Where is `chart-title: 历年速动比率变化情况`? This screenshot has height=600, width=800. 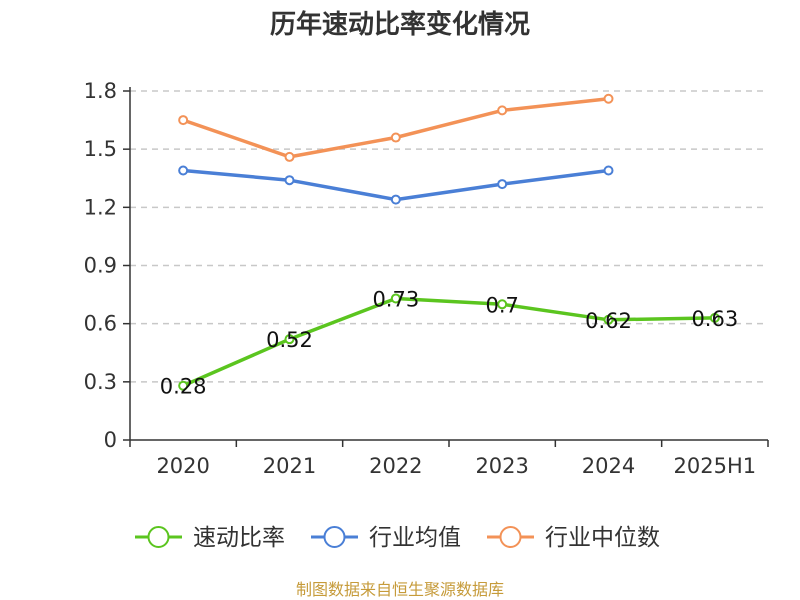 chart-title: 历年速动比率变化情况 is located at coordinates (400, 24).